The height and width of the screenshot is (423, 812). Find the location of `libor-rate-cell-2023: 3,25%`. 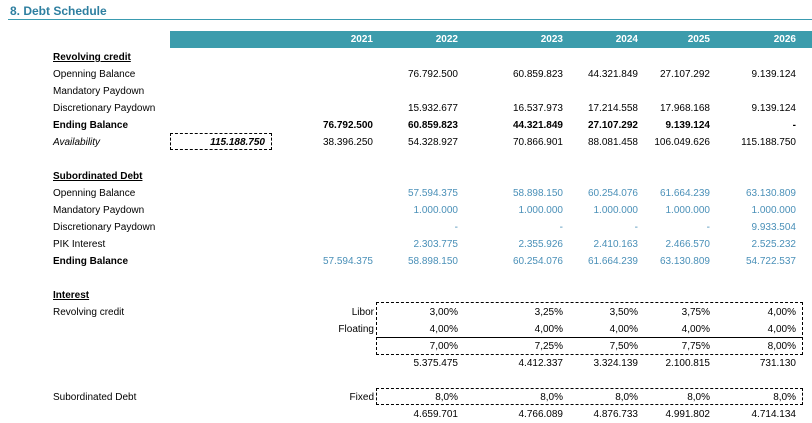

libor-rate-cell-2023: 3,25% is located at coordinates (548, 312).